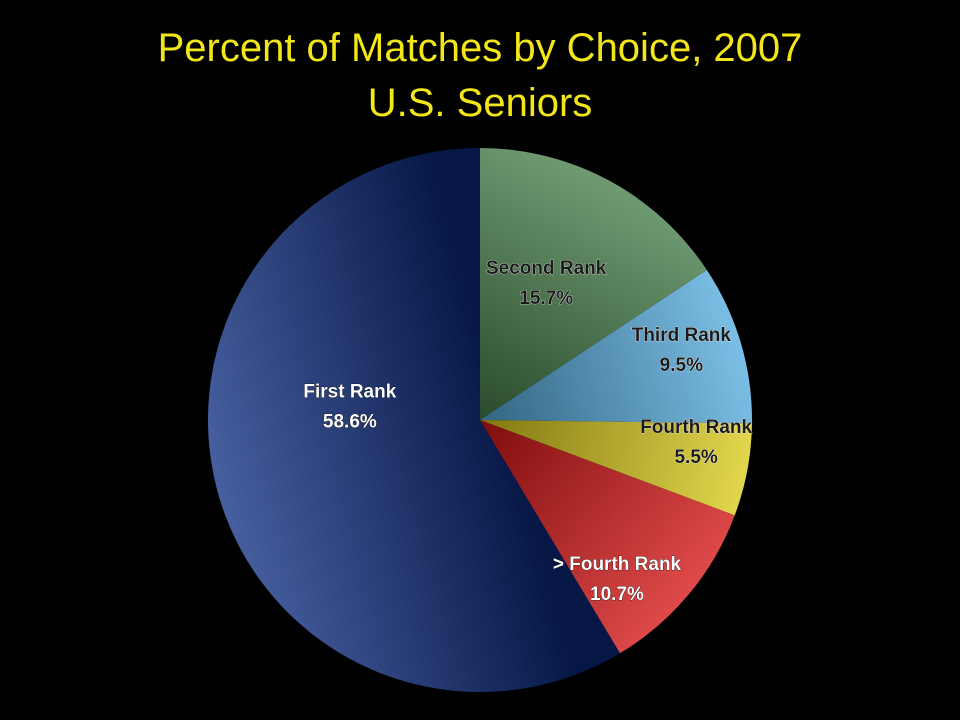 Image resolution: width=960 pixels, height=720 pixels. I want to click on pie-value-third-rank: 9.5%, so click(681, 365).